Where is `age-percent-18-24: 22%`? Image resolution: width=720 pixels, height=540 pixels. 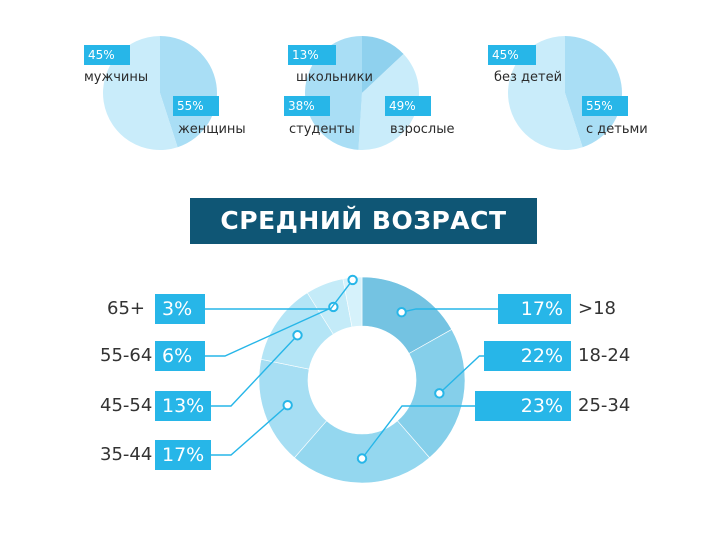
age-percent-18-24: 22% is located at coordinates (527, 356).